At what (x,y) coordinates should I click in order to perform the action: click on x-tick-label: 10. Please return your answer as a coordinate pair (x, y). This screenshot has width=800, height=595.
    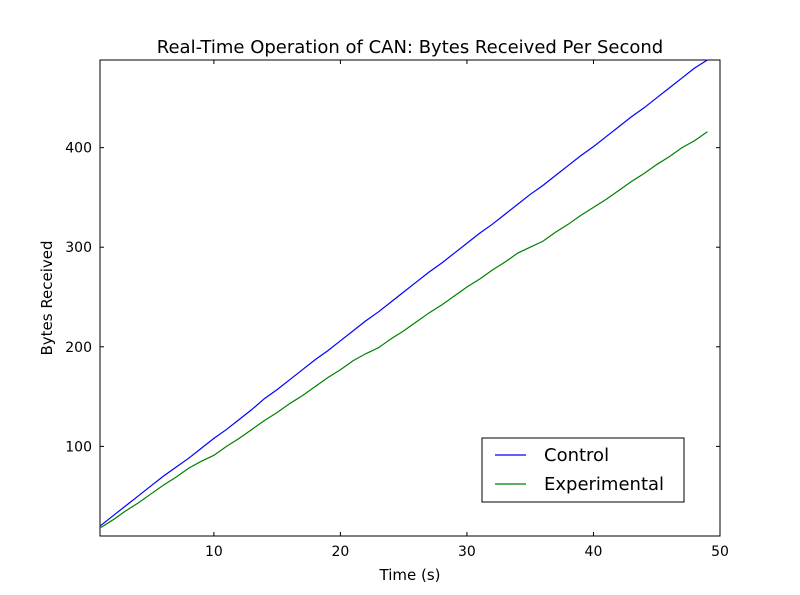
    Looking at the image, I should click on (214, 552).